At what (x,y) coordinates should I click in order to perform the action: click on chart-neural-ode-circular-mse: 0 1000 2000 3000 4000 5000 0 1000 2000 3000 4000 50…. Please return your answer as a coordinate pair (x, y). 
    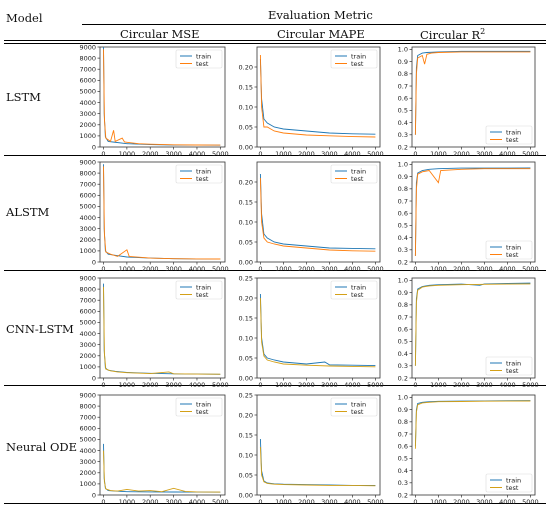
    Looking at the image, I should click on (153, 448).